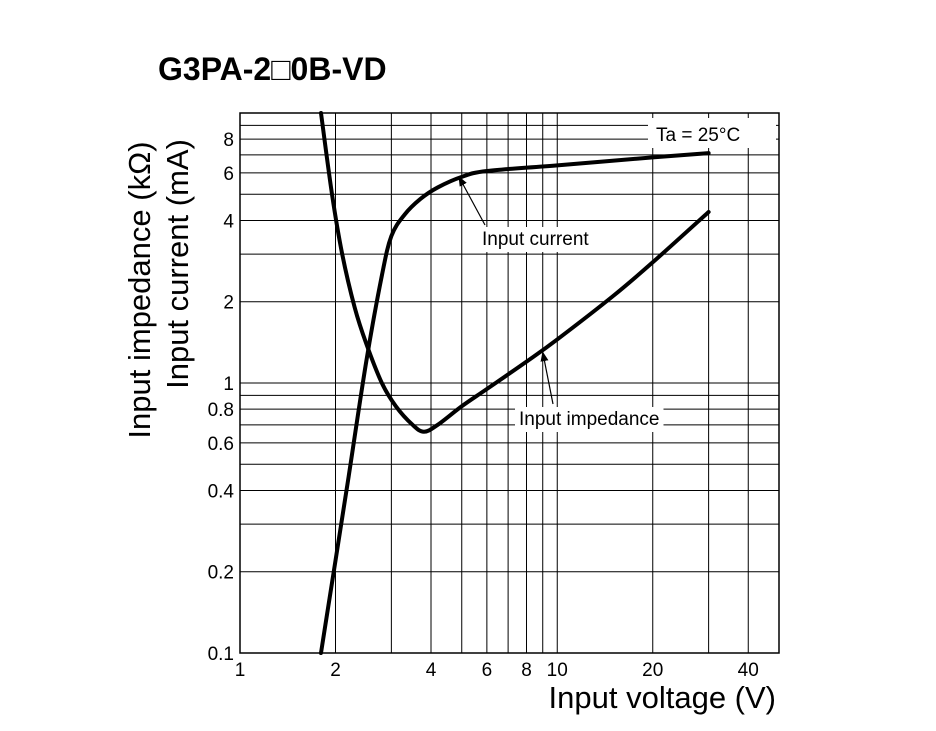 Image resolution: width=936 pixels, height=731 pixels. Describe the element at coordinates (561, 303) in the screenshot. I see `annotations: Input current Input impedance` at that location.